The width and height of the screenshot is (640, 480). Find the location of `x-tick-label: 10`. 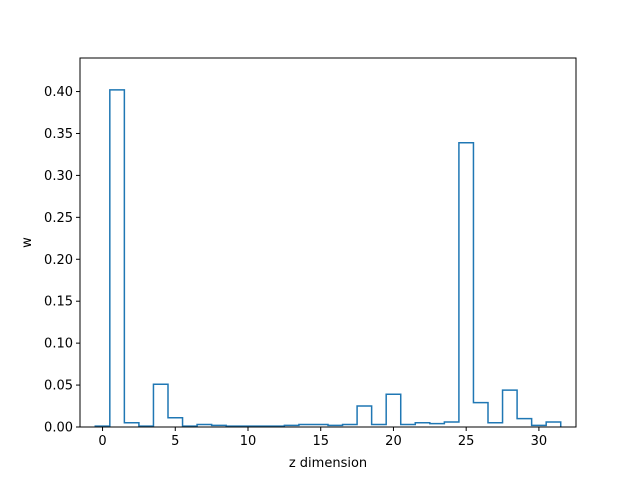

x-tick-label: 10 is located at coordinates (248, 441).